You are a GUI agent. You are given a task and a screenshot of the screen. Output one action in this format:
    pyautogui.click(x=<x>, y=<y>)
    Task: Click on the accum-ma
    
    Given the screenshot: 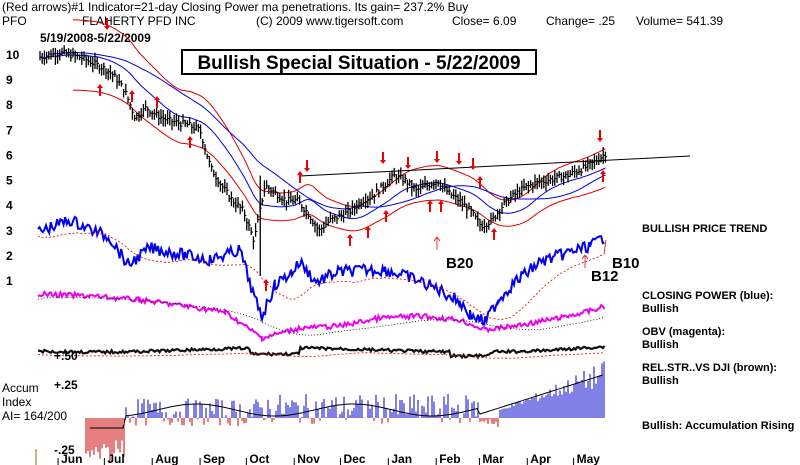 What is the action you would take?
    pyautogui.click(x=347, y=401)
    